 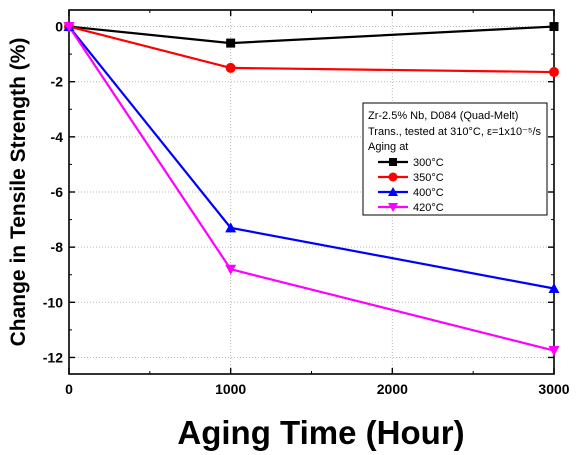 What do you see at coordinates (411, 185) in the screenshot?
I see `legend-items: 300°C 350°C 400°C 420°C` at bounding box center [411, 185].